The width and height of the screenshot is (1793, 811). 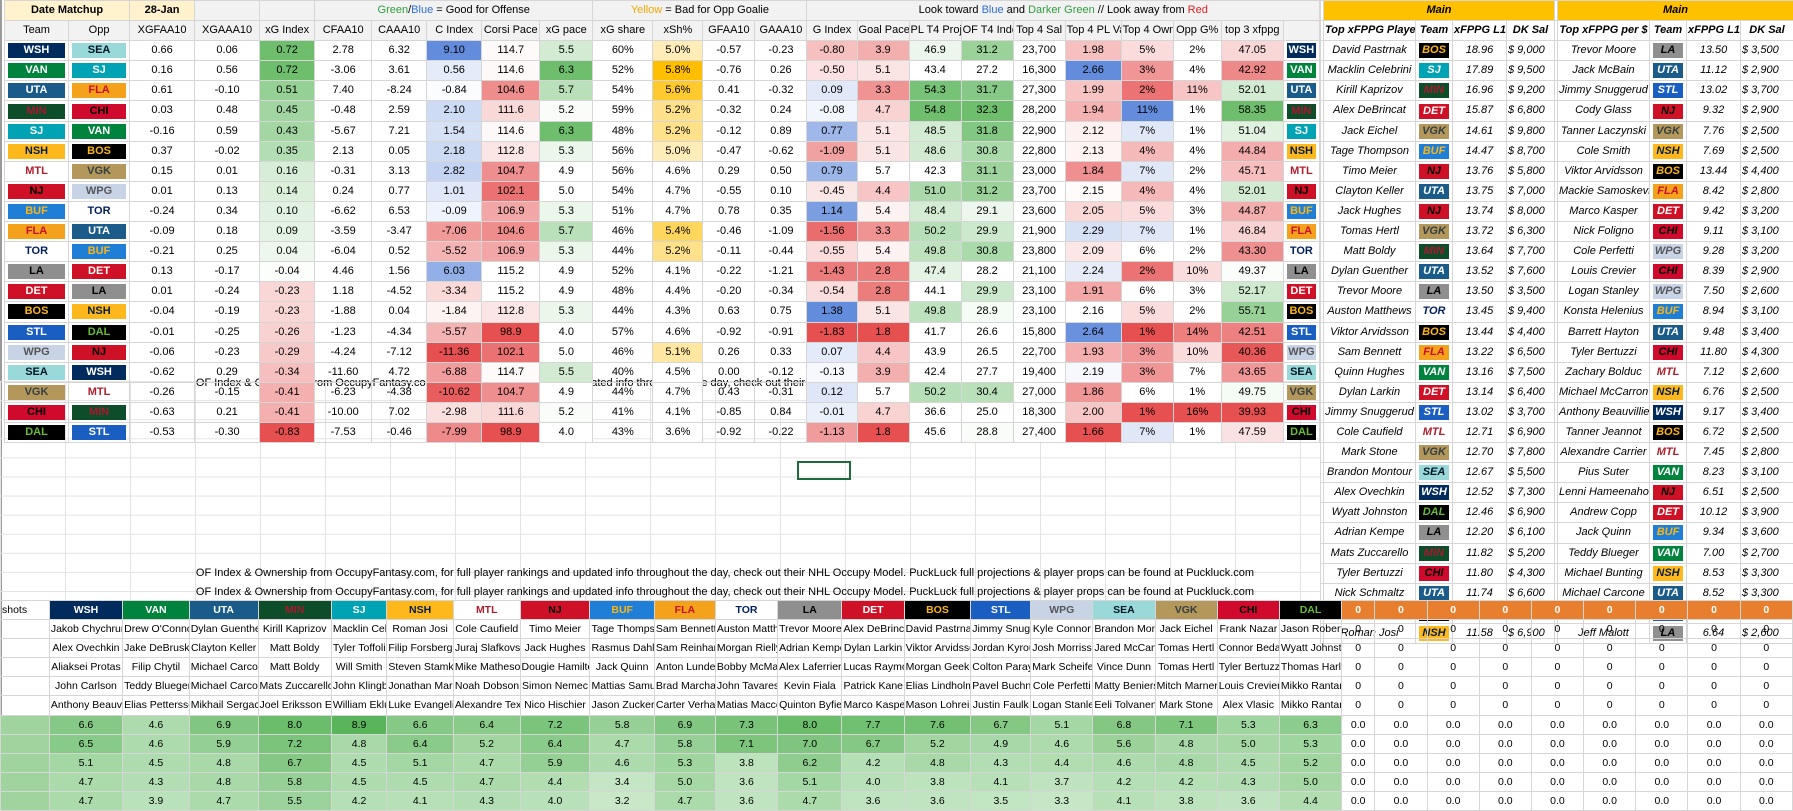 I want to click on stat-cell: 2.05, so click(x=1093, y=211).